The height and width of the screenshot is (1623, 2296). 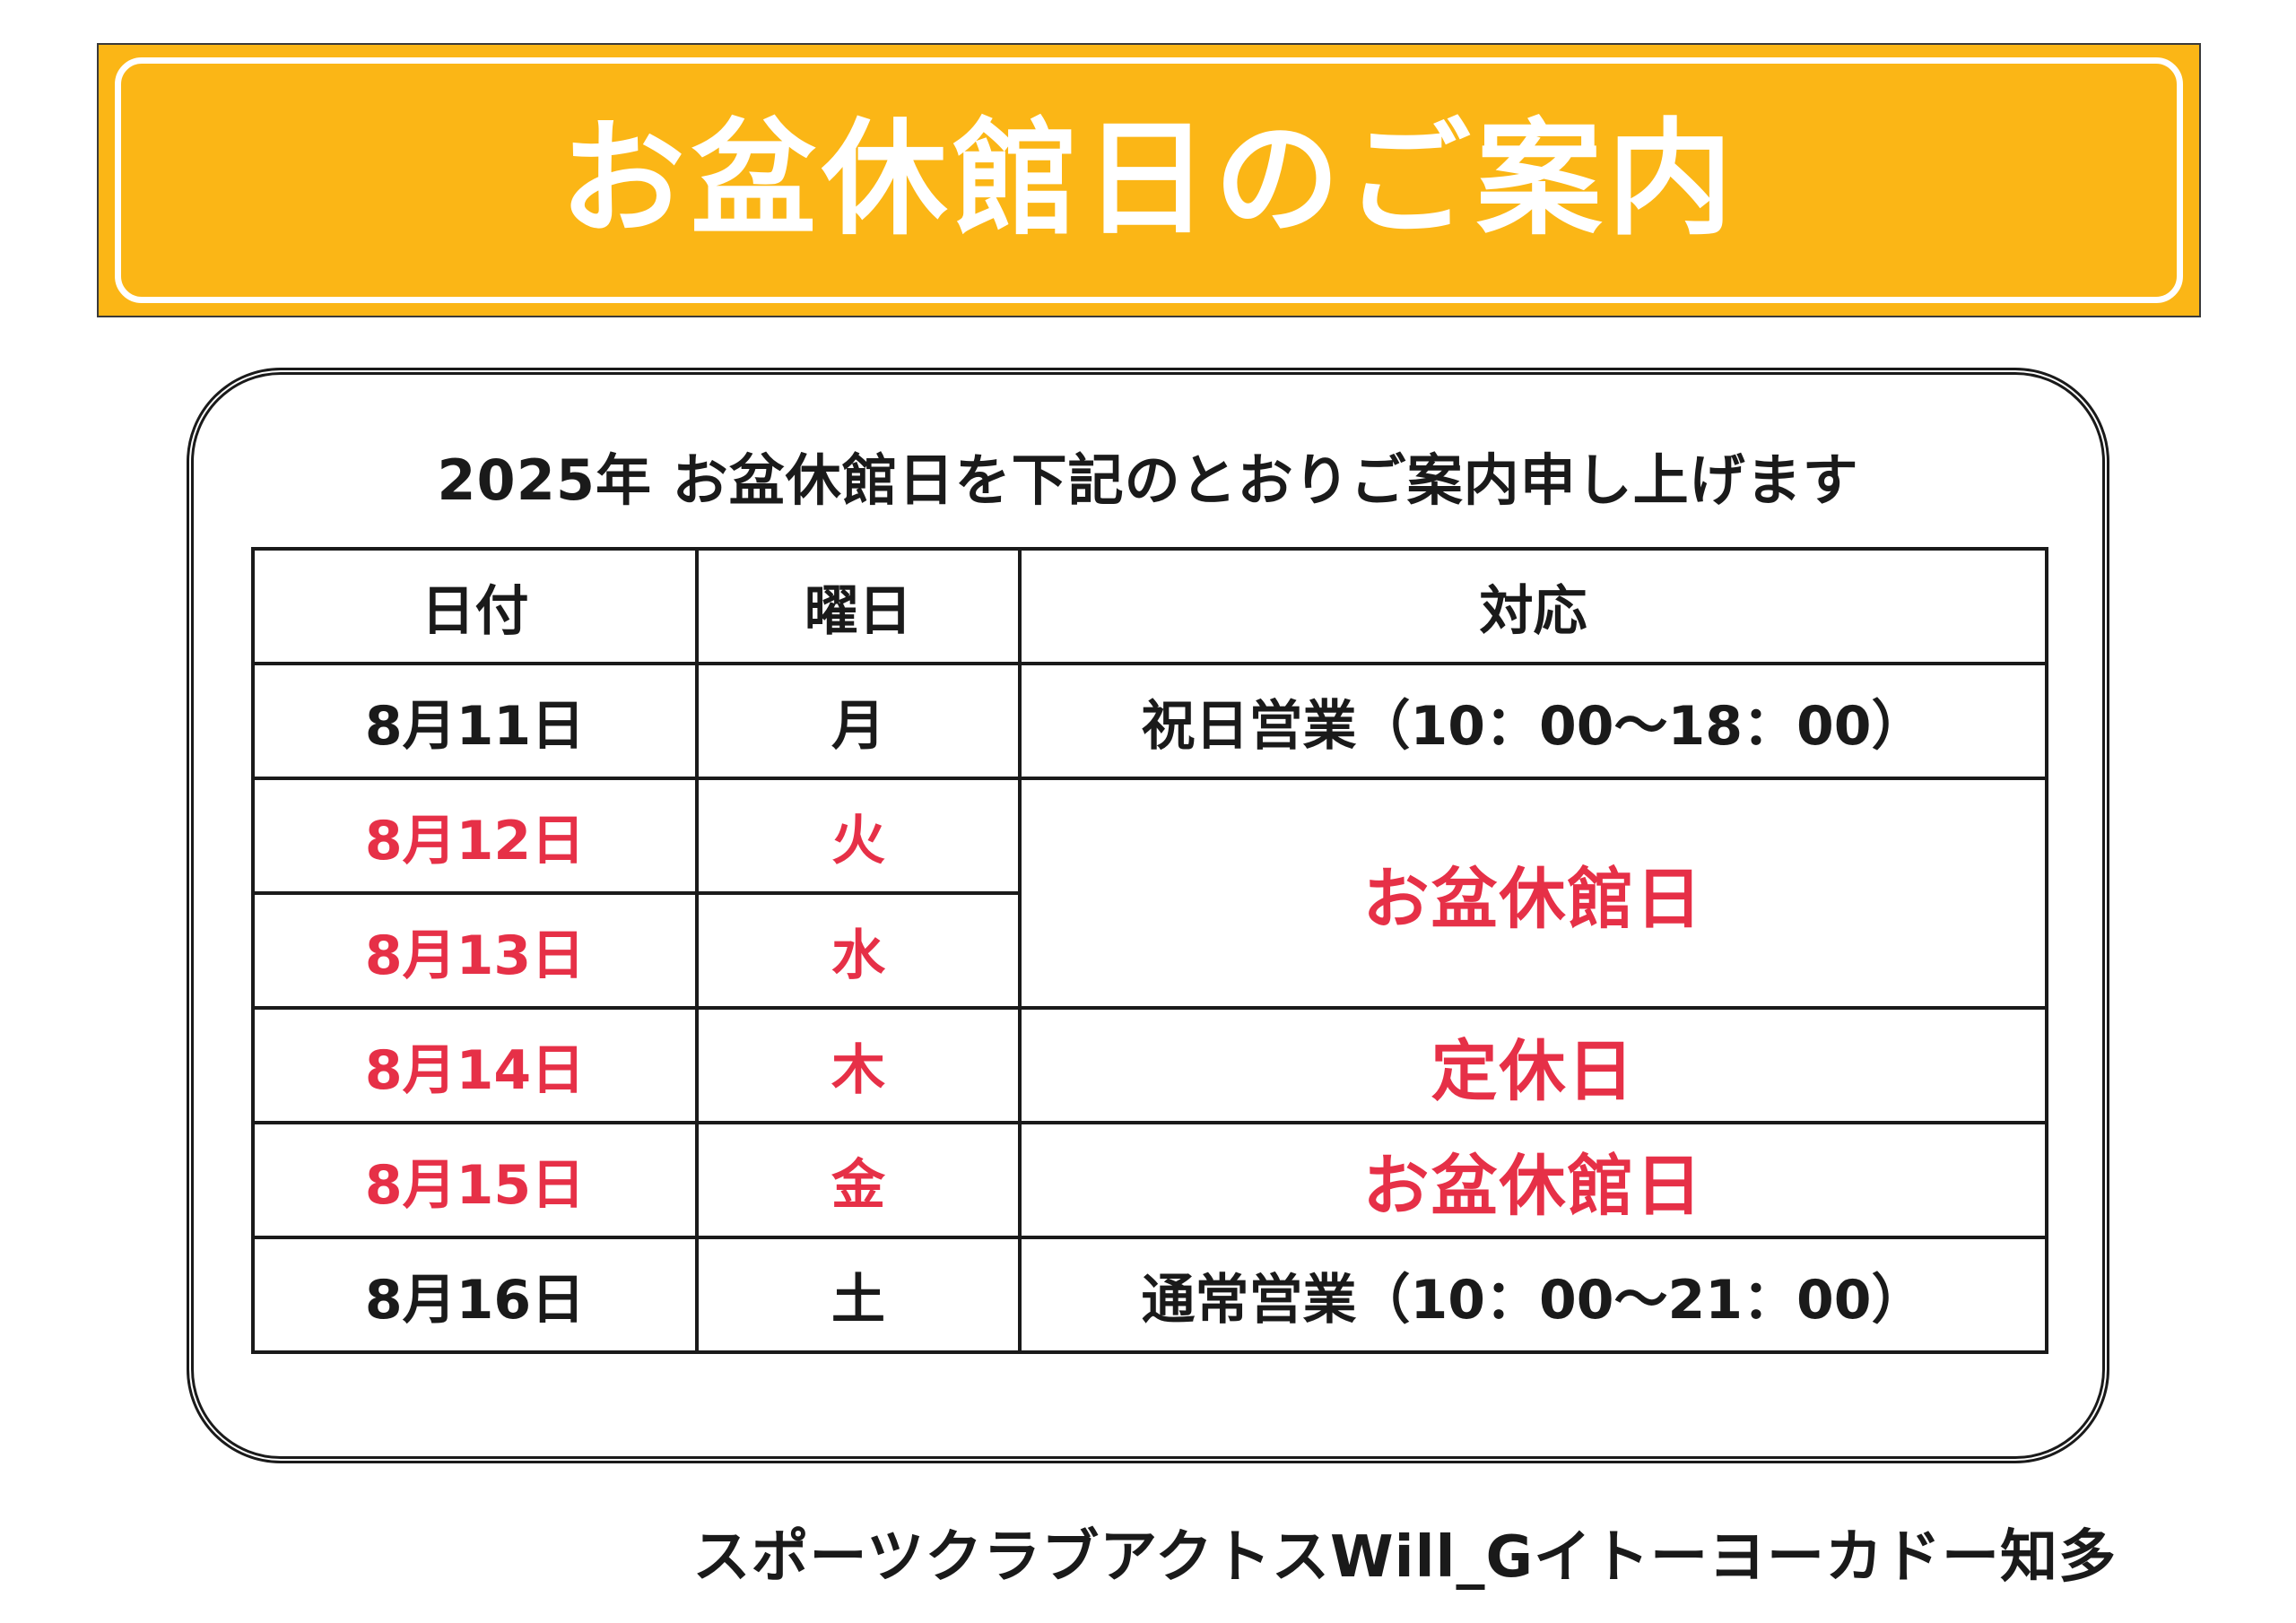 What do you see at coordinates (858, 950) in the screenshot?
I see `row-day: 水` at bounding box center [858, 950].